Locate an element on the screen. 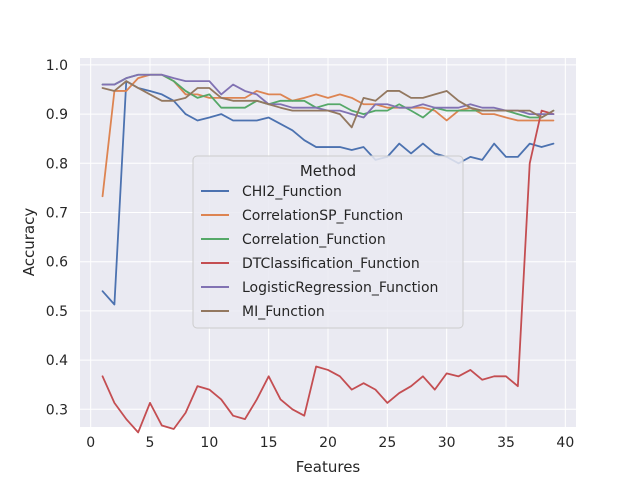 Image resolution: width=640 pixels, height=480 pixels. series-line-mi-function is located at coordinates (328, 104).